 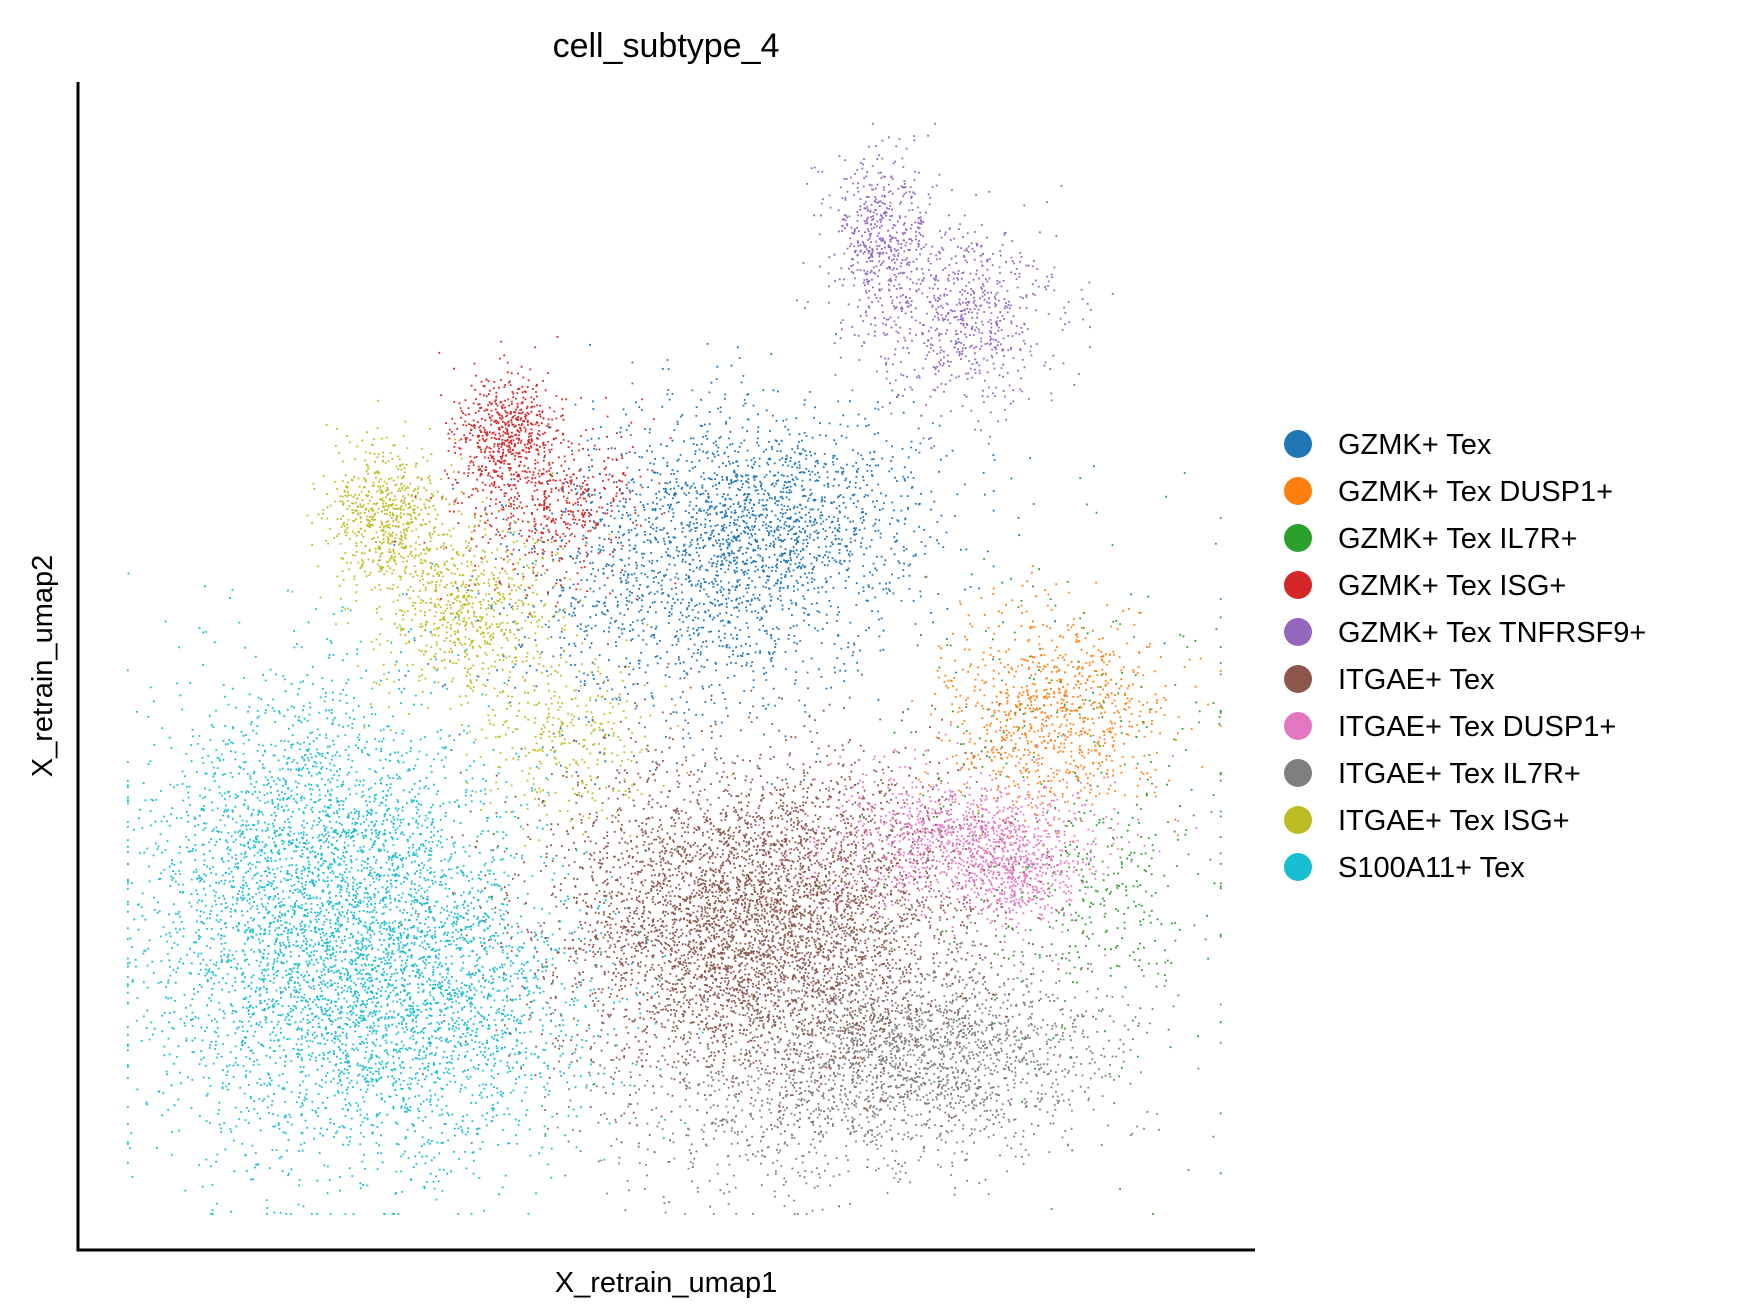 I want to click on chart-title: cell_subtype_4, so click(x=666, y=46).